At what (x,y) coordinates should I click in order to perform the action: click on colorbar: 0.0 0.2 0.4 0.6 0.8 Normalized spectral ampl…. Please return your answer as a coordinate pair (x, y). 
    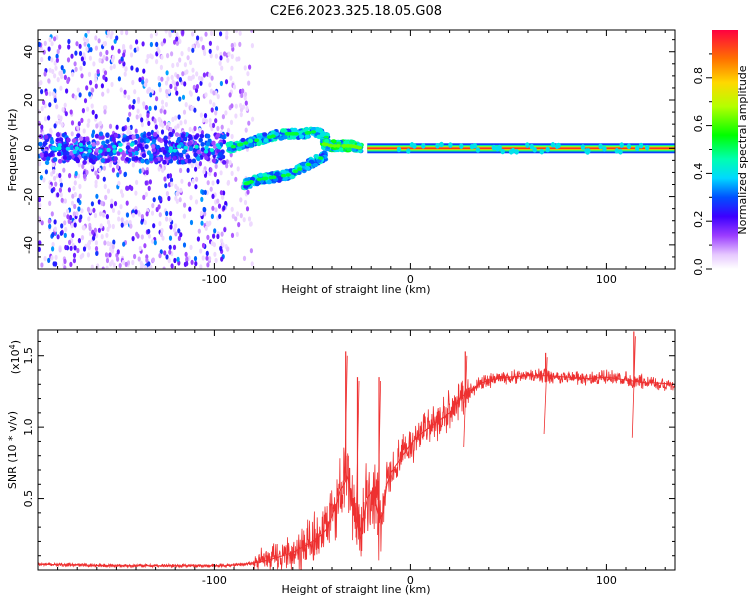
    Looking at the image, I should click on (720, 153).